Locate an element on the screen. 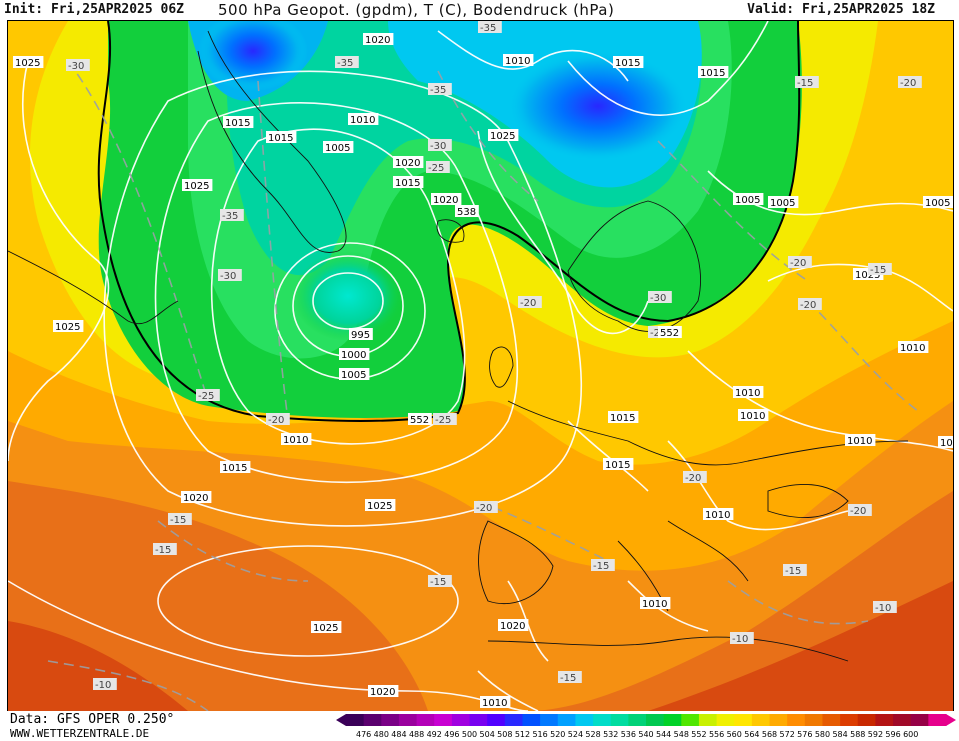  geopot-label-text: 552 is located at coordinates (419, 420).